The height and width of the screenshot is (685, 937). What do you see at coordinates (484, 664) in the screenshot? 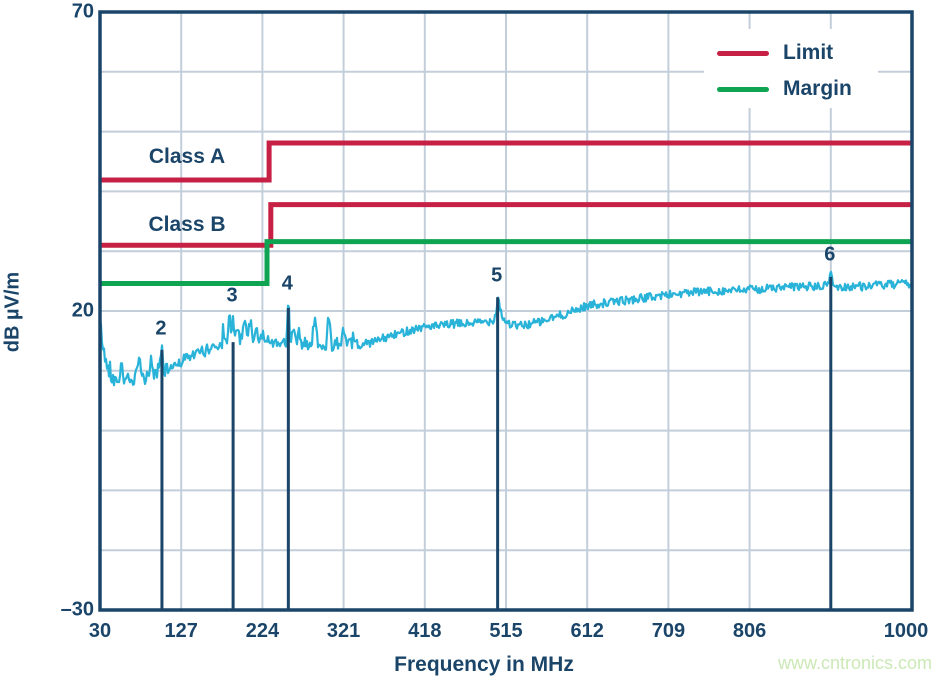
I see `x-axis-title: Frequency in MHz` at bounding box center [484, 664].